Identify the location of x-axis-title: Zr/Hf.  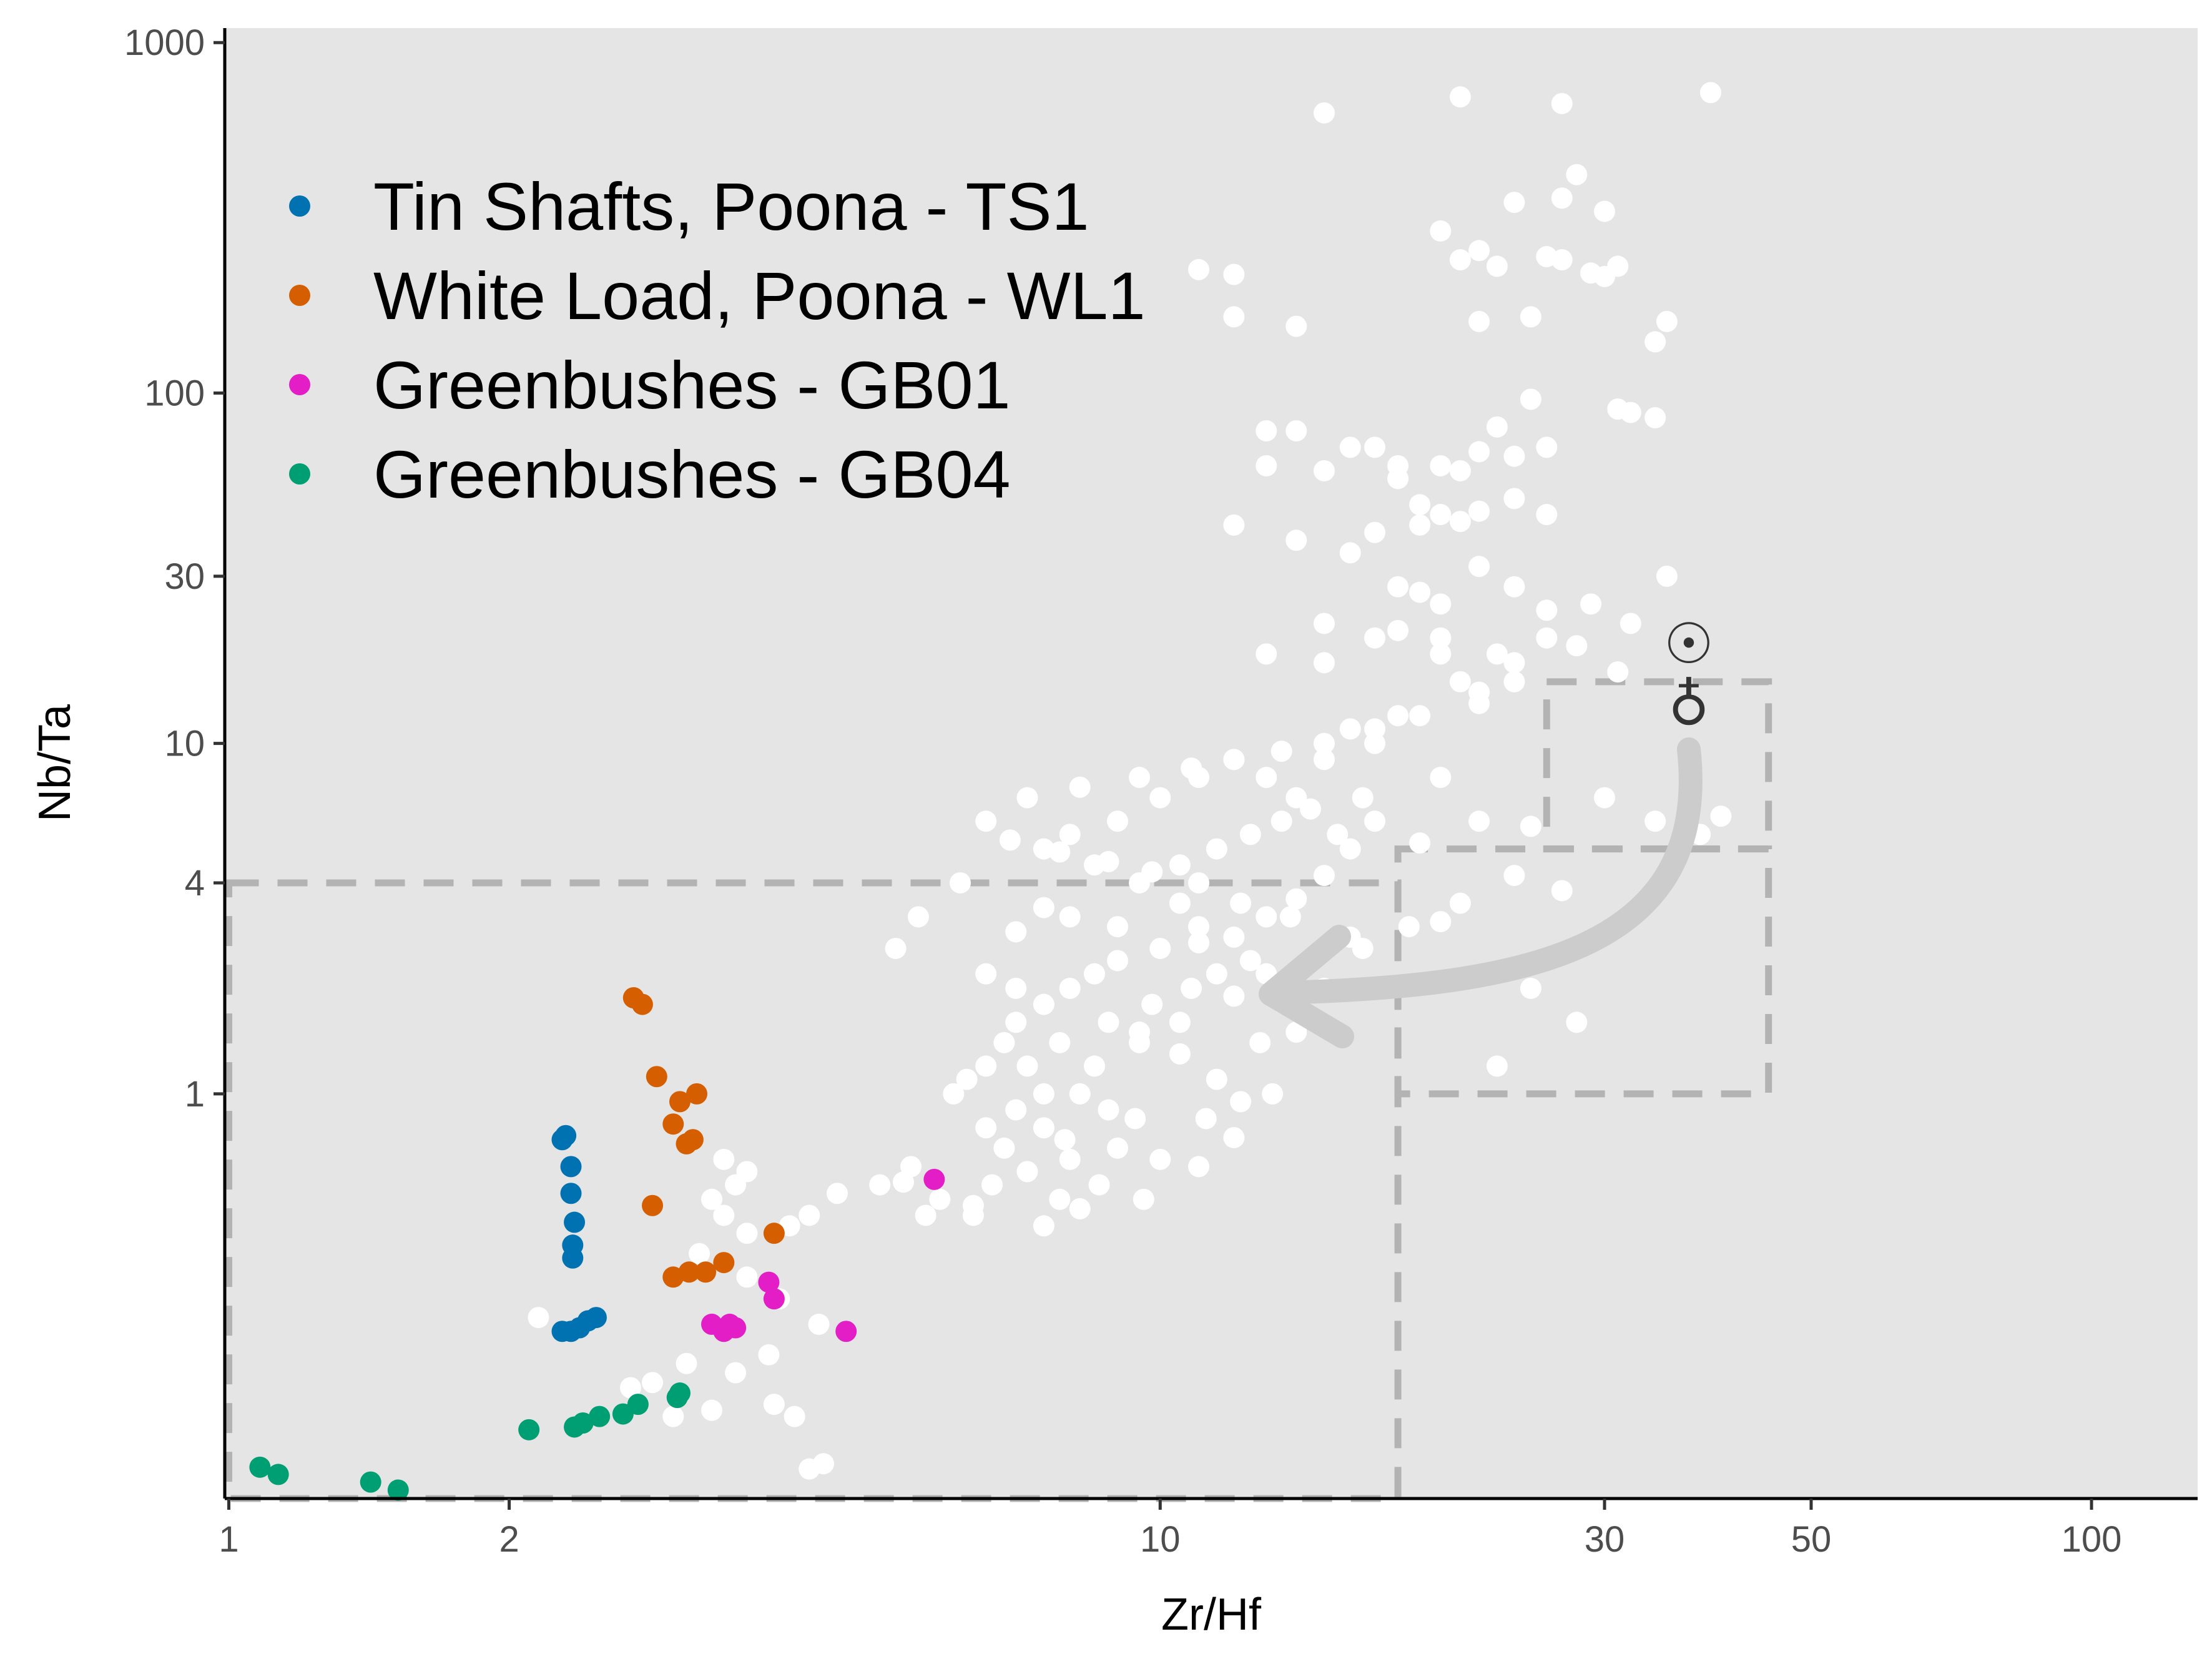
(1211, 1615).